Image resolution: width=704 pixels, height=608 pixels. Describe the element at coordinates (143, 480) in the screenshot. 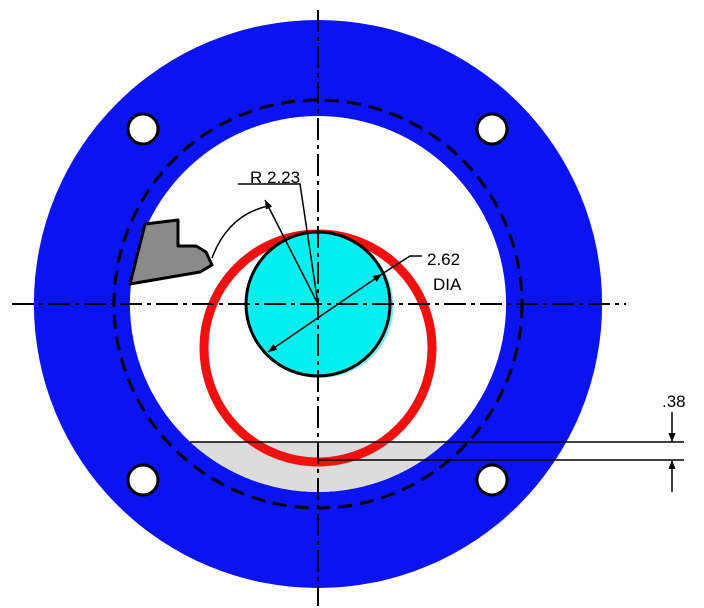

I see `bolt-hole-bottom-left` at that location.